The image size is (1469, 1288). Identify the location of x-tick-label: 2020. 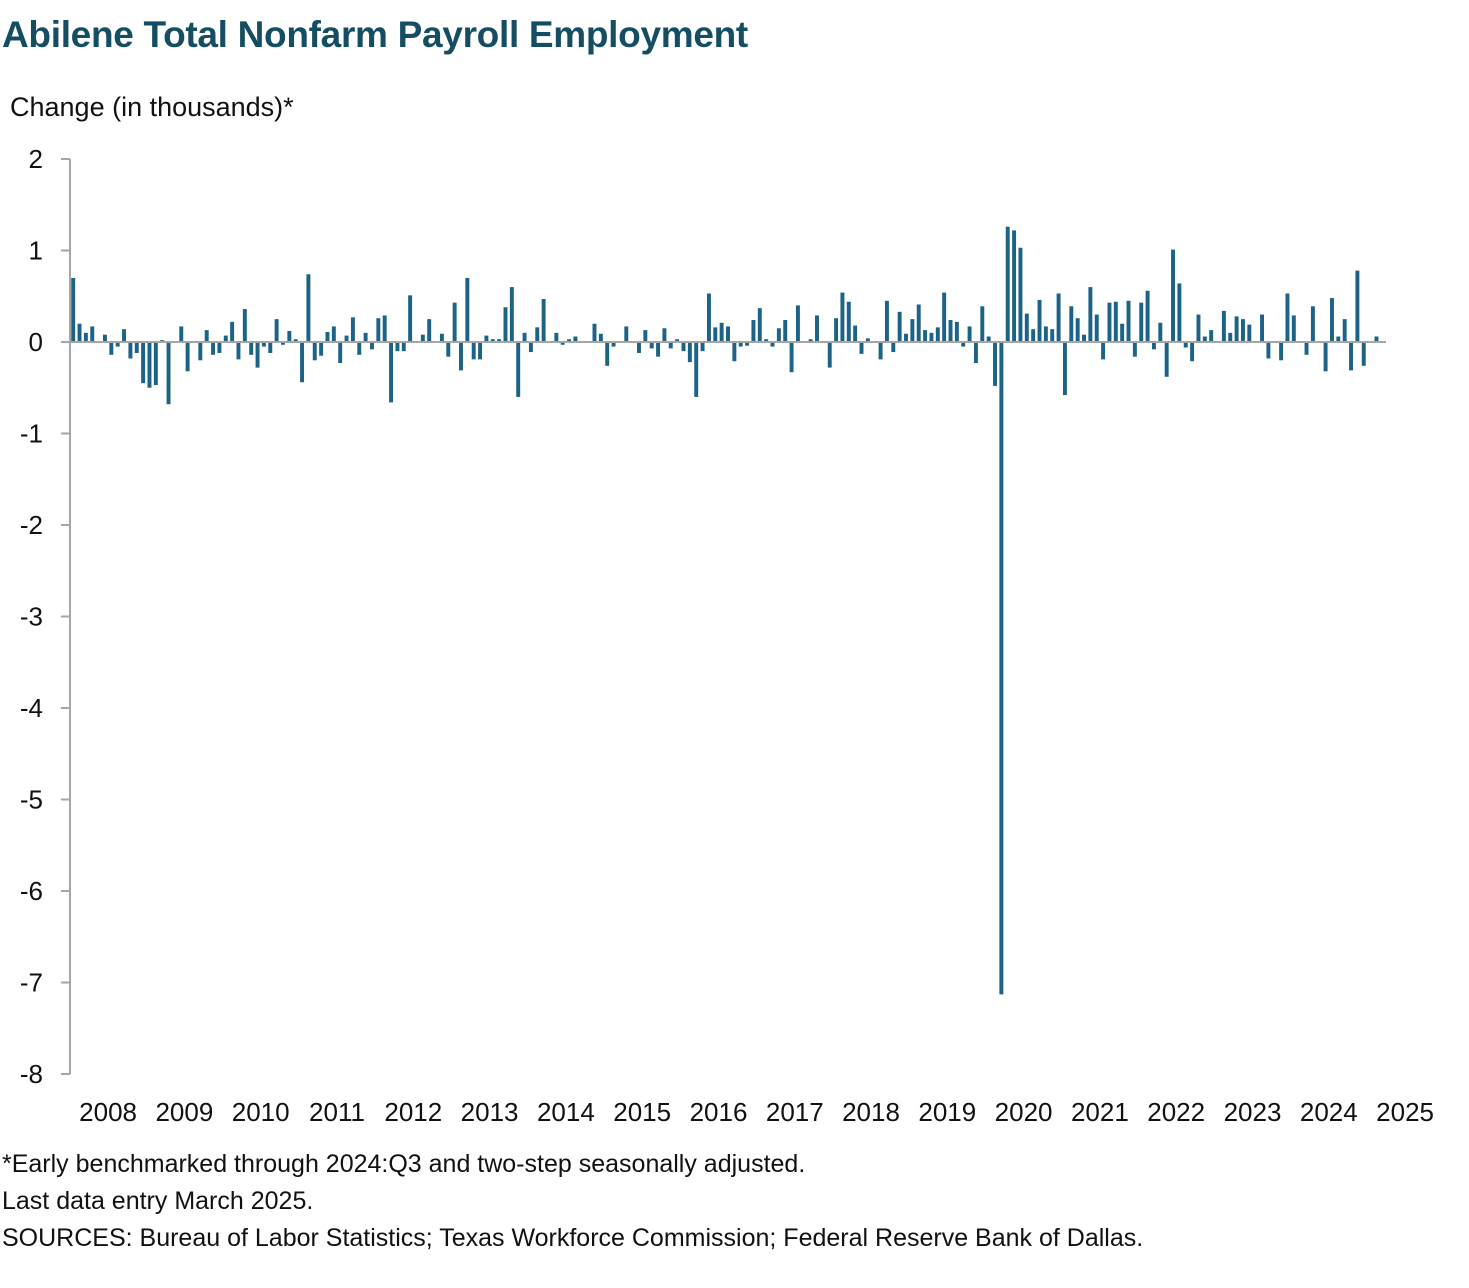
(1024, 1112).